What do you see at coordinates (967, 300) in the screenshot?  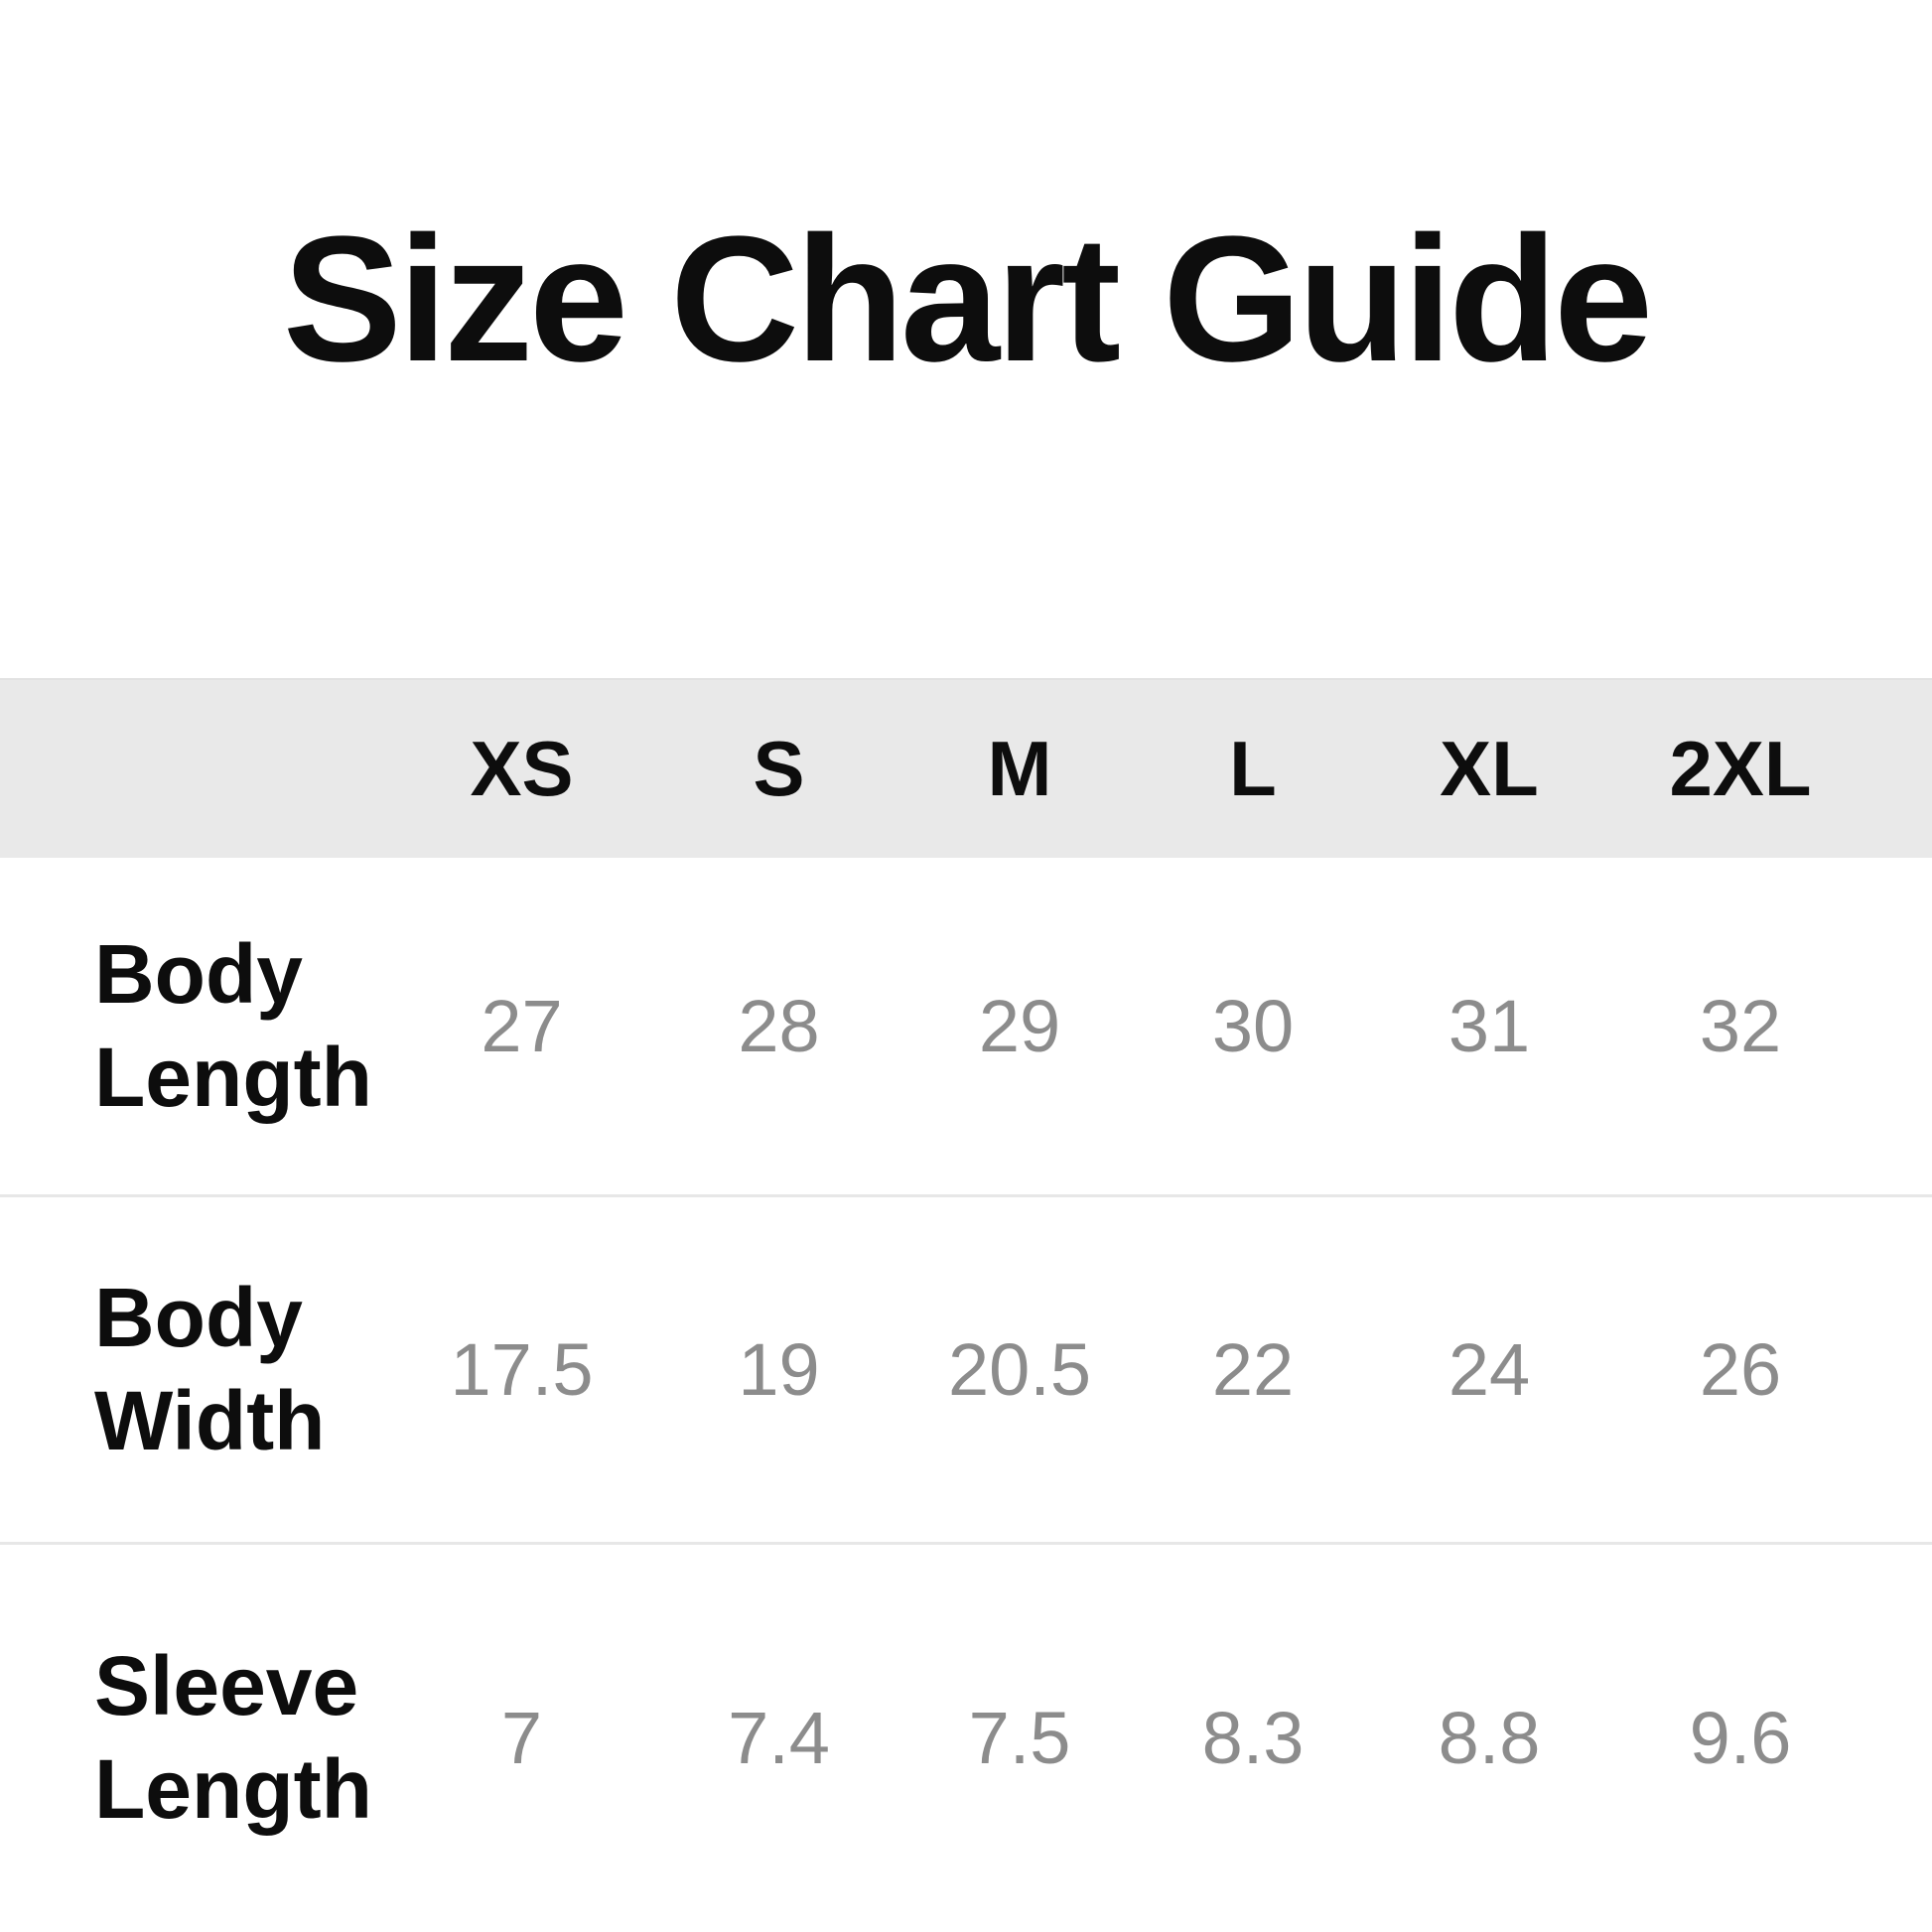 I see `page-title: Size Chart Guide` at bounding box center [967, 300].